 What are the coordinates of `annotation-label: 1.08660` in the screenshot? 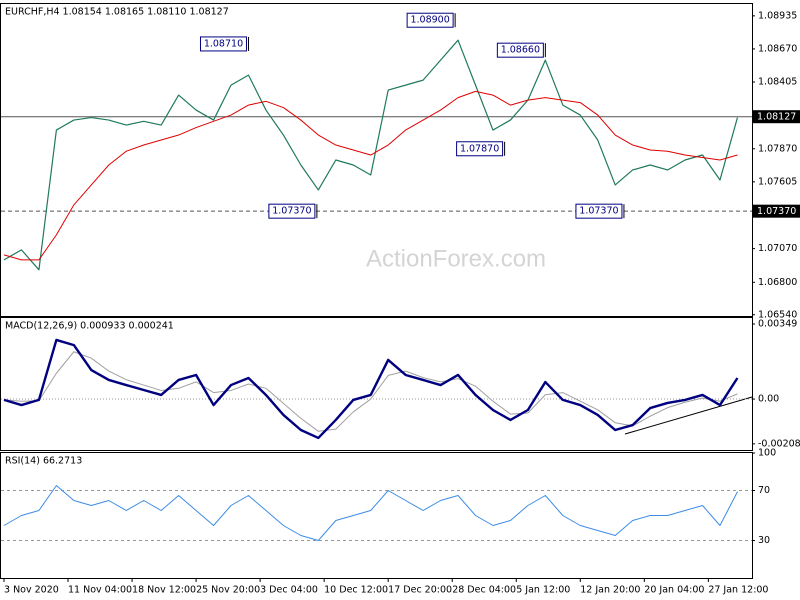 It's located at (520, 50).